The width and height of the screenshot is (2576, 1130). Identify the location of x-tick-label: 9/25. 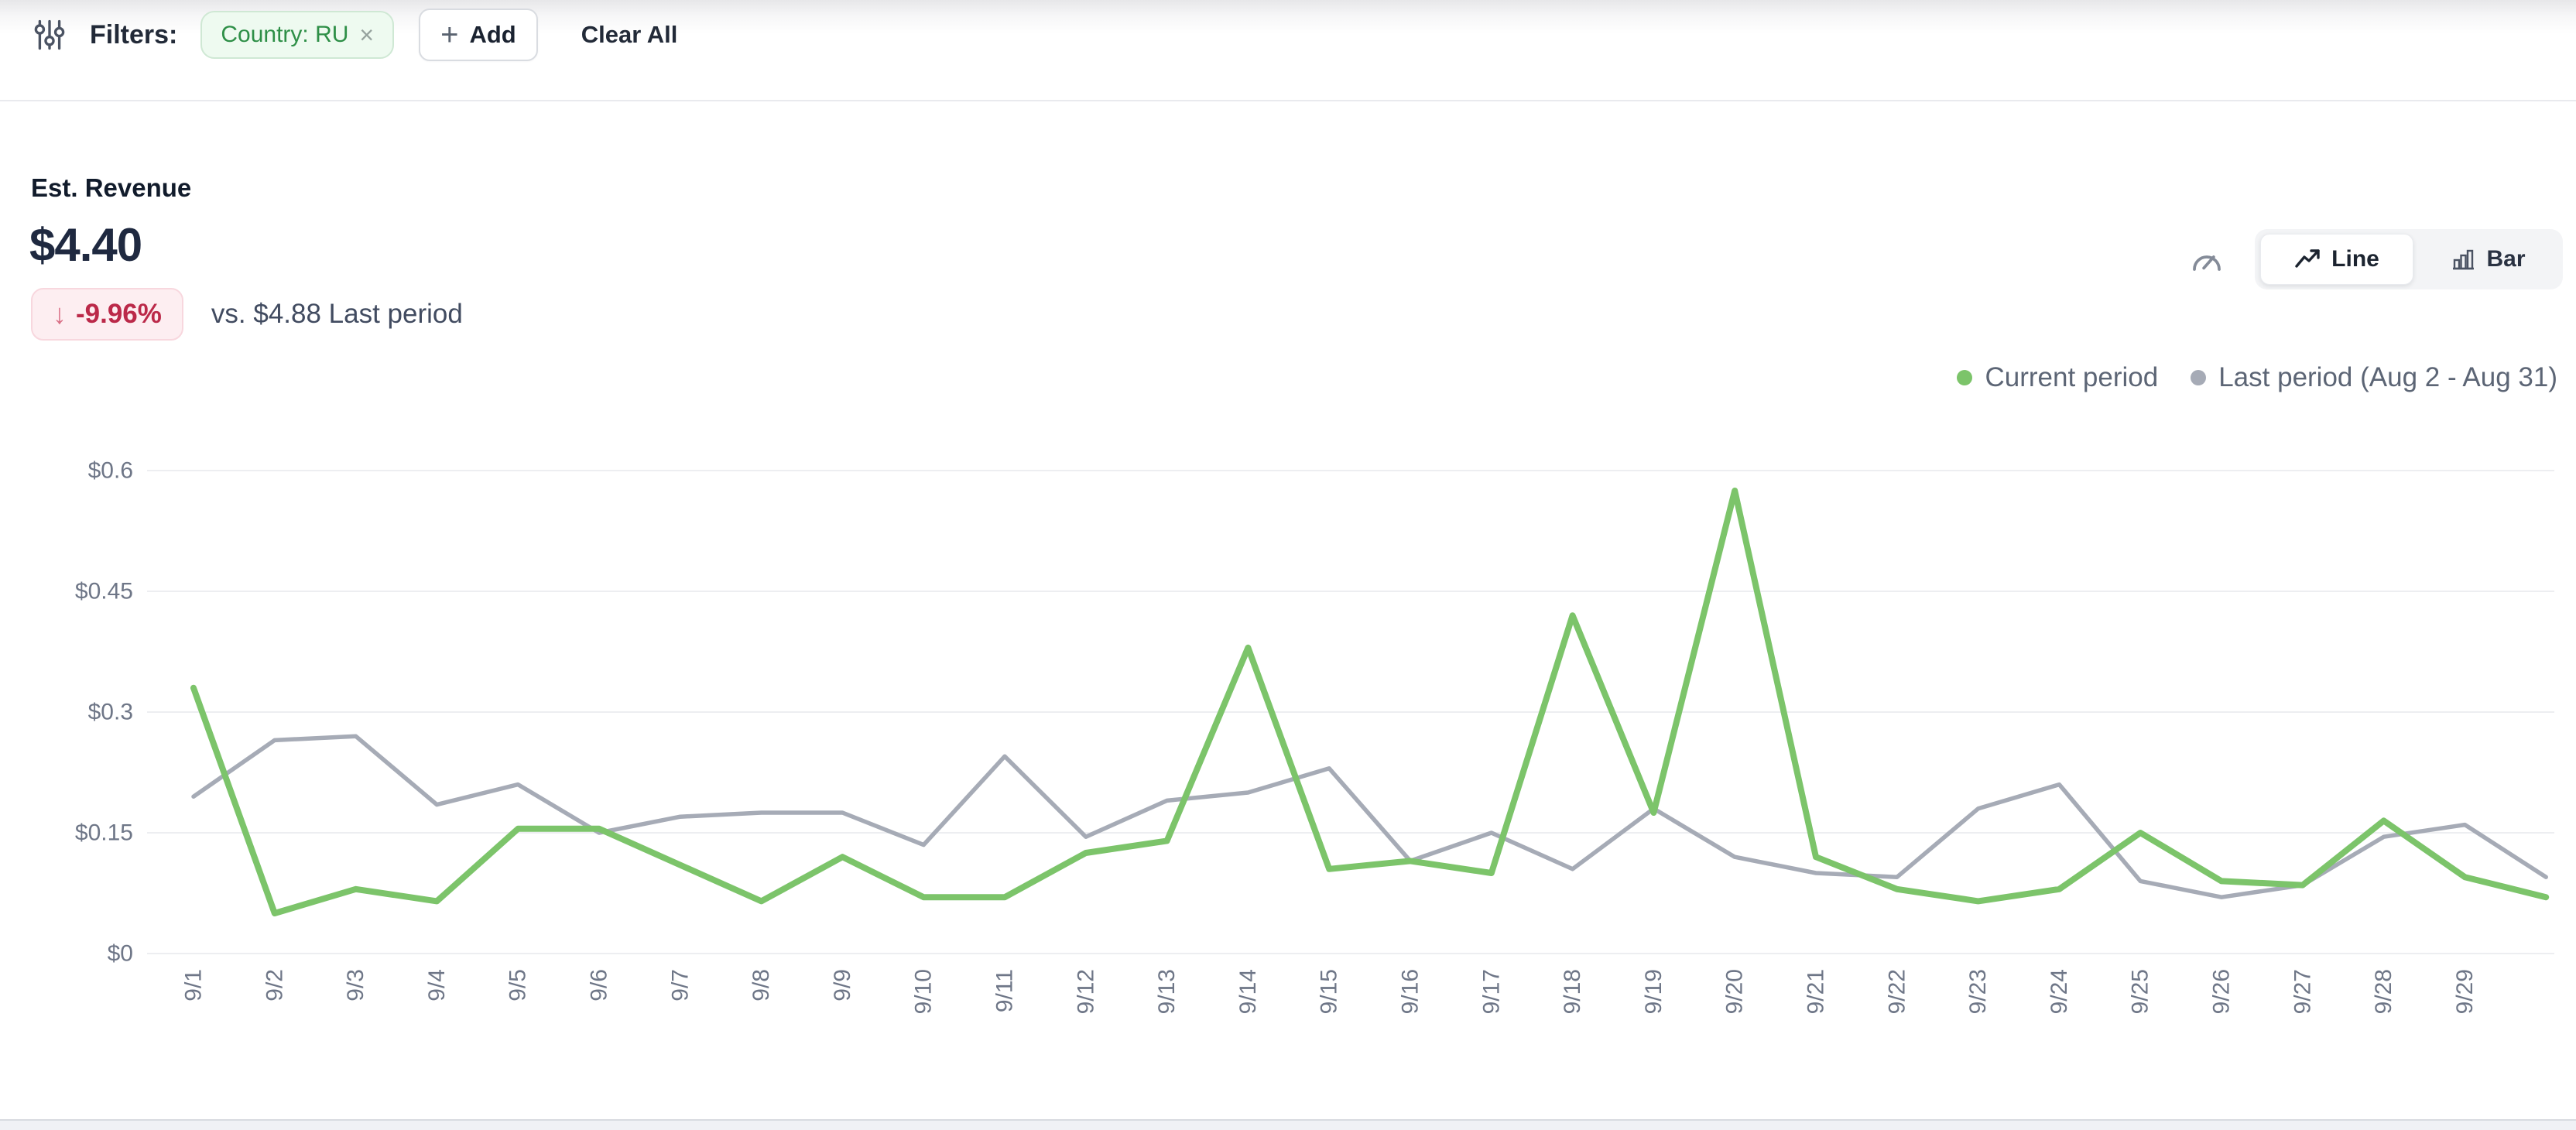
(2140, 991).